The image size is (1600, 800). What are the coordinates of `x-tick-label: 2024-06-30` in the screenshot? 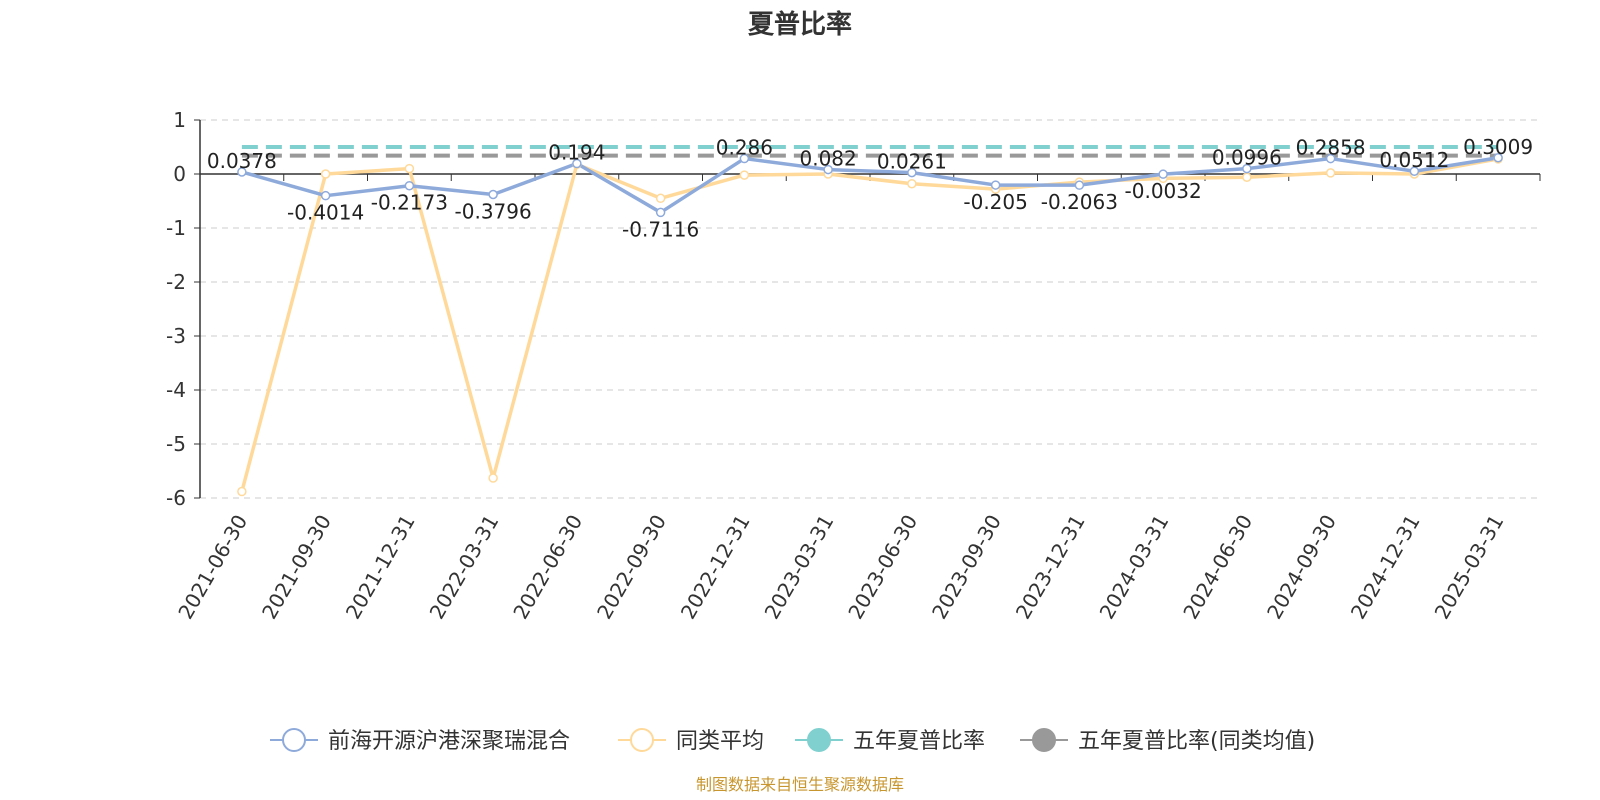 It's located at (1217, 567).